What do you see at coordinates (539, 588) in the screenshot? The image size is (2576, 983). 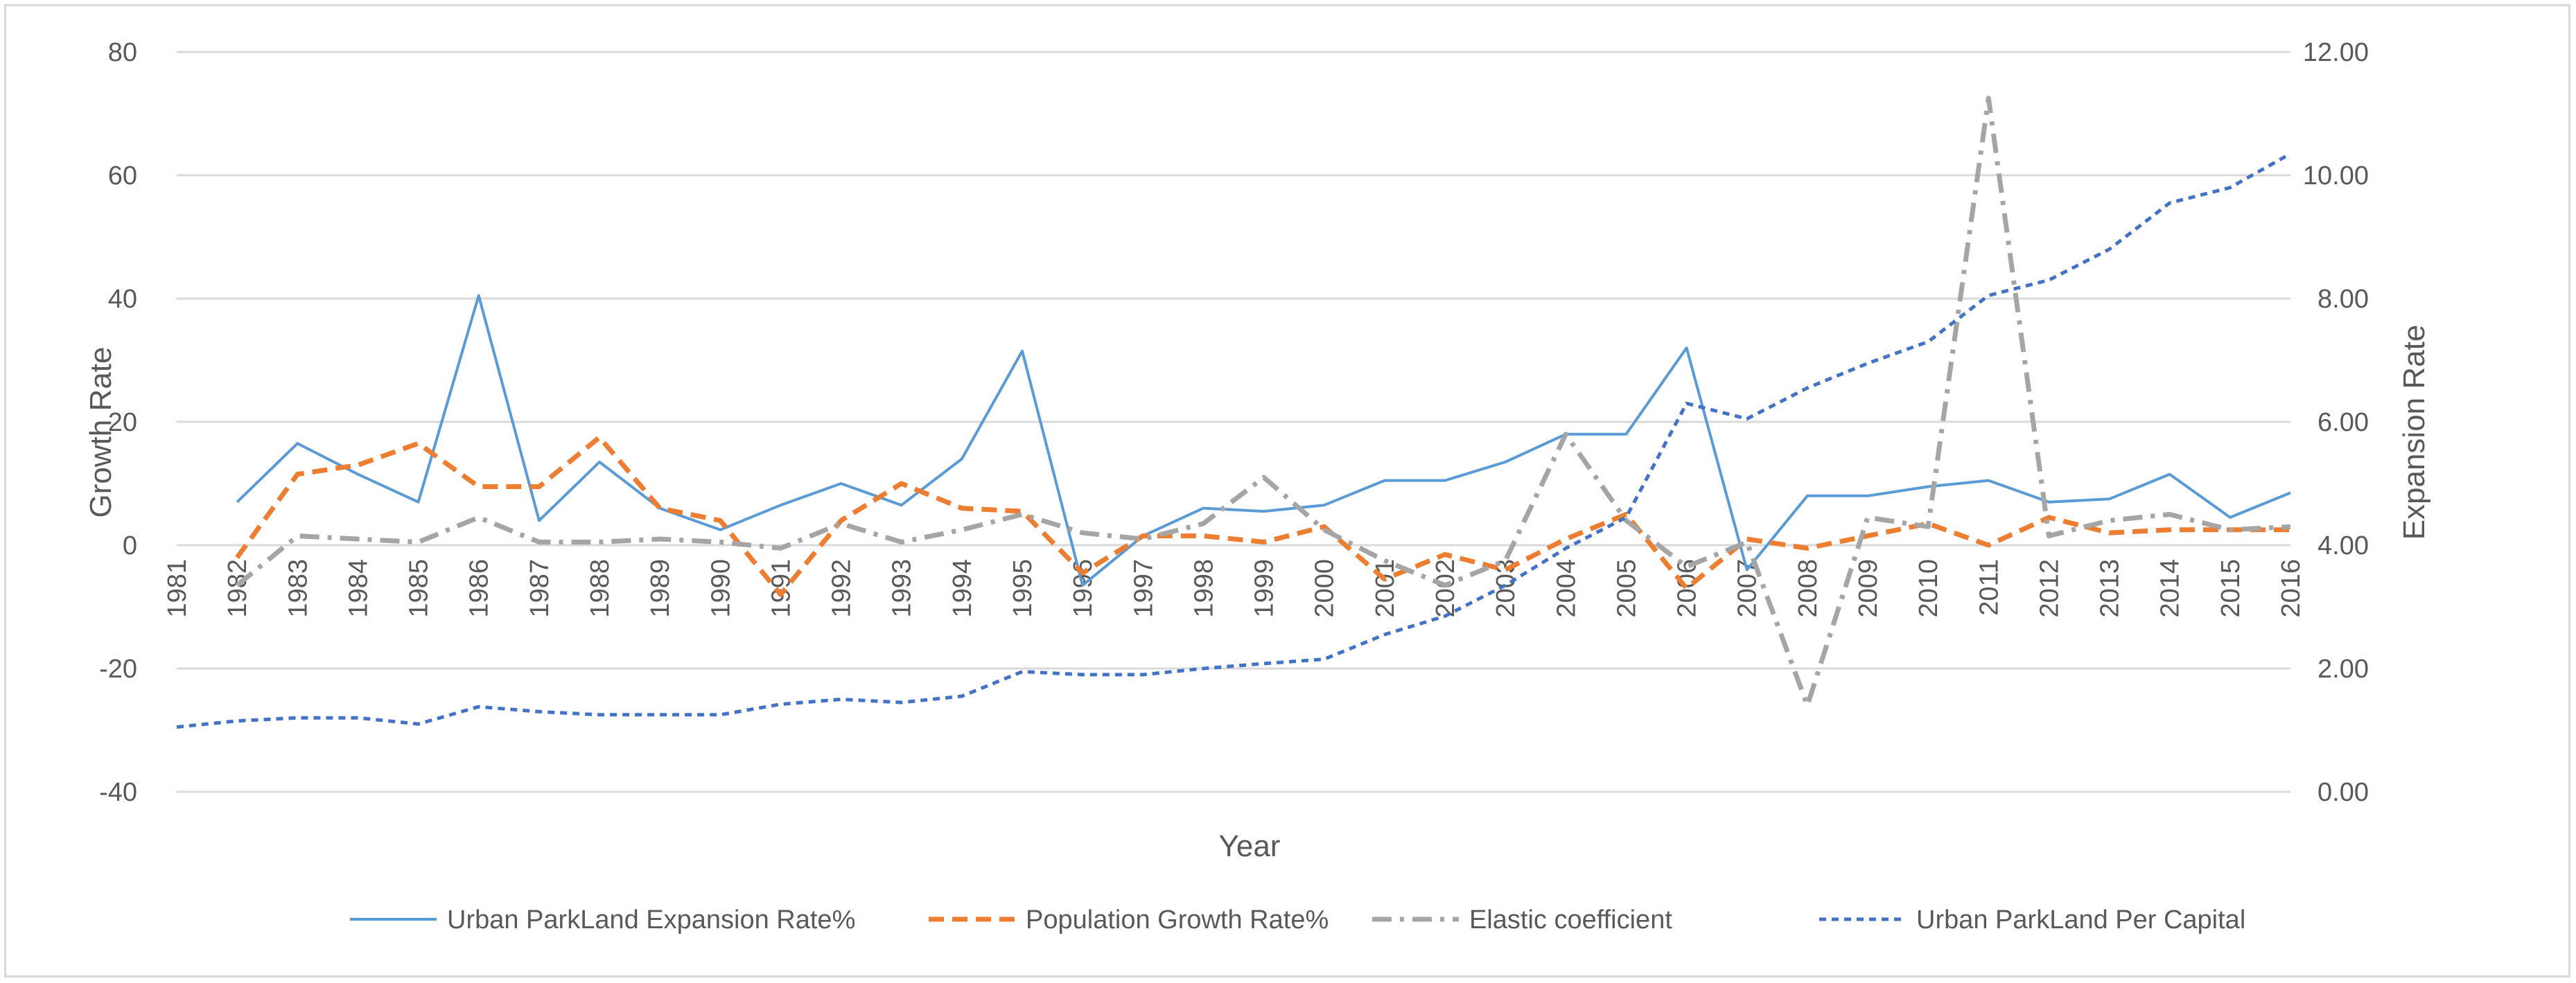 I see `x-tick-label: 1987` at bounding box center [539, 588].